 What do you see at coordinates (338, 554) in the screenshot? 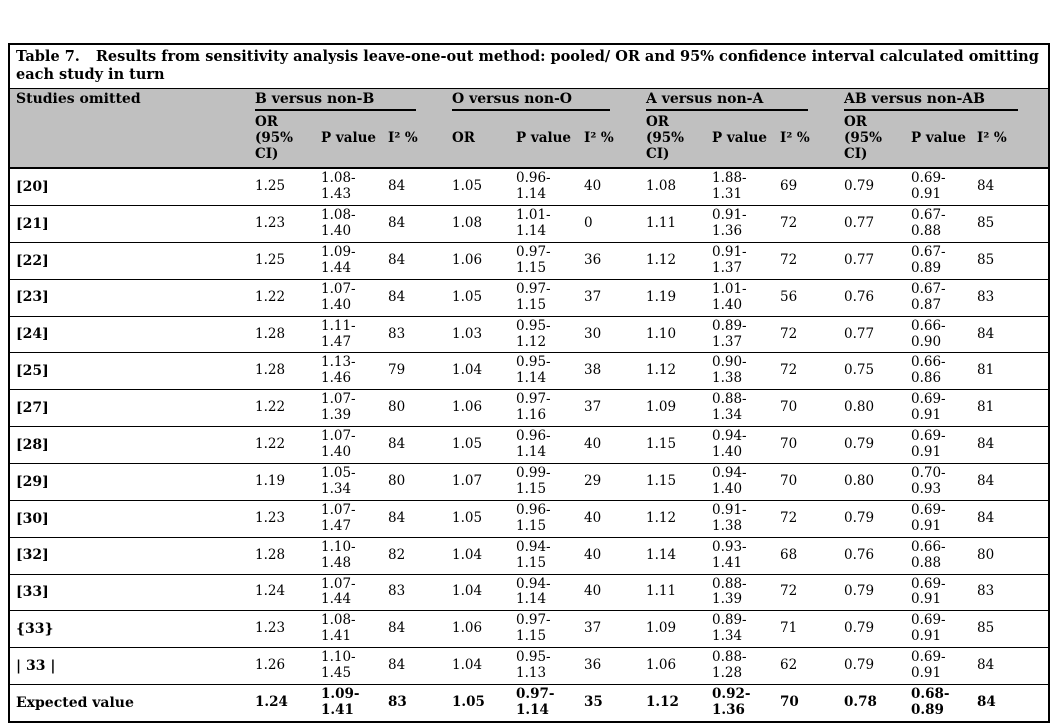
I see `pvalue-cell: 1.10-1.48` at bounding box center [338, 554].